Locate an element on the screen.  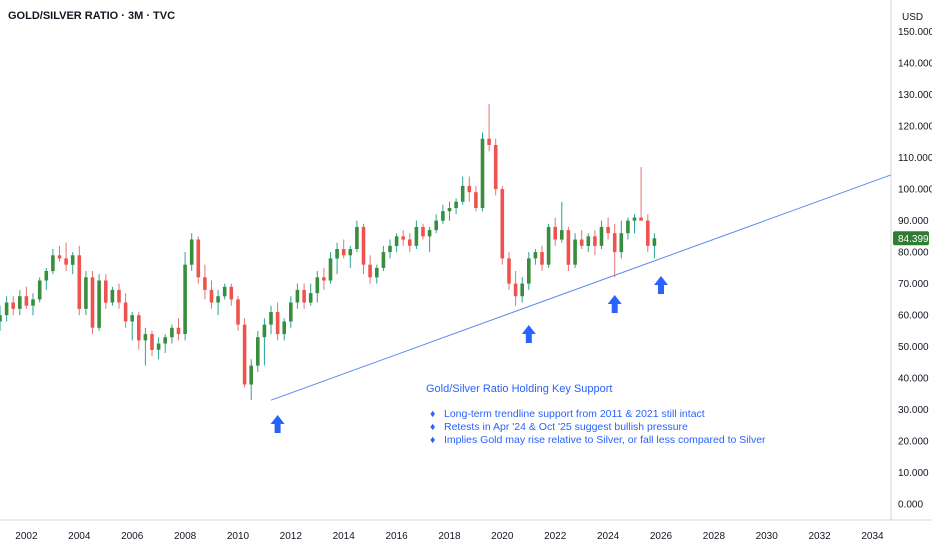
y-tick-label: 120.000 is located at coordinates (915, 127).